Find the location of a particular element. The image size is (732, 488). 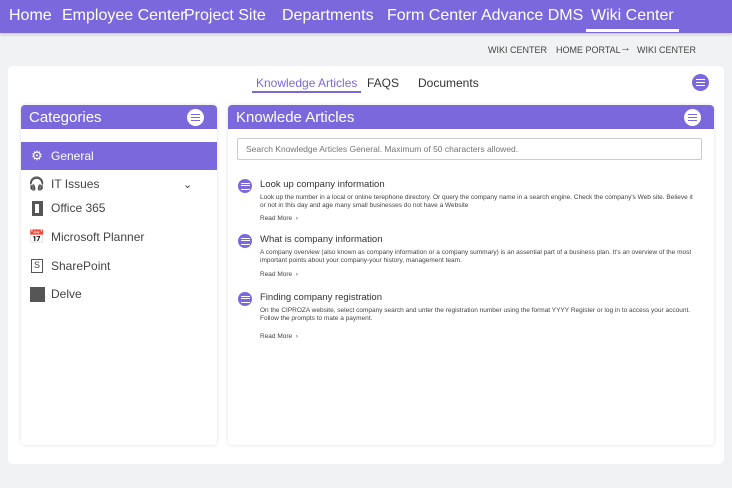

breadcrumb-current: WIKI CENTER is located at coordinates (518, 50).